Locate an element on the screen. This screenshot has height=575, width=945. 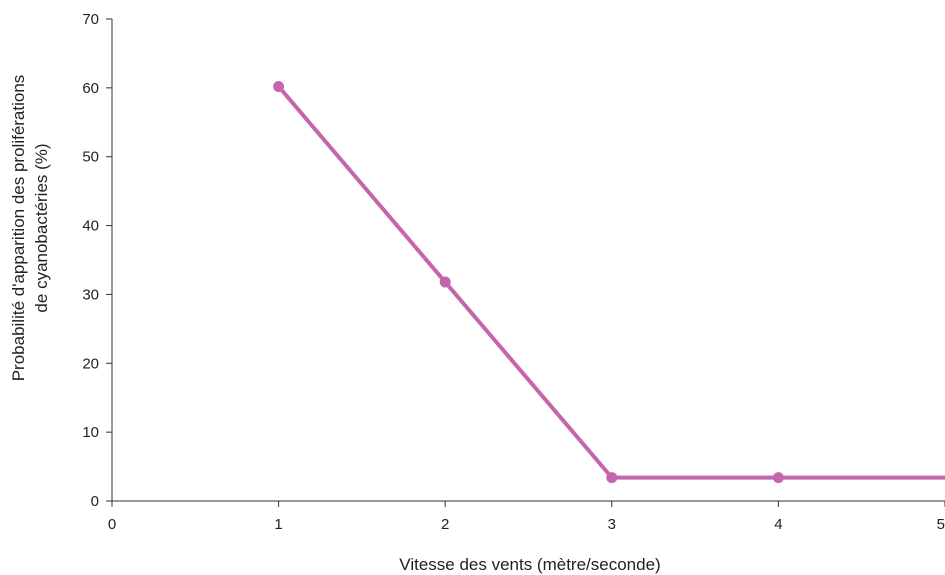
y-tick-label: 70 is located at coordinates (90, 19).